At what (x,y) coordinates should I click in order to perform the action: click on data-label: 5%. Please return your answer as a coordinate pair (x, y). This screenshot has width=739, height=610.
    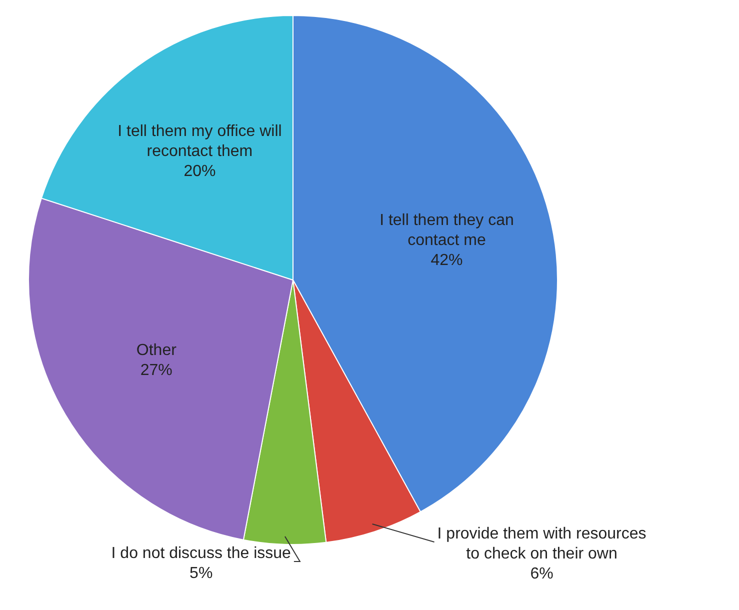
    Looking at the image, I should click on (201, 573).